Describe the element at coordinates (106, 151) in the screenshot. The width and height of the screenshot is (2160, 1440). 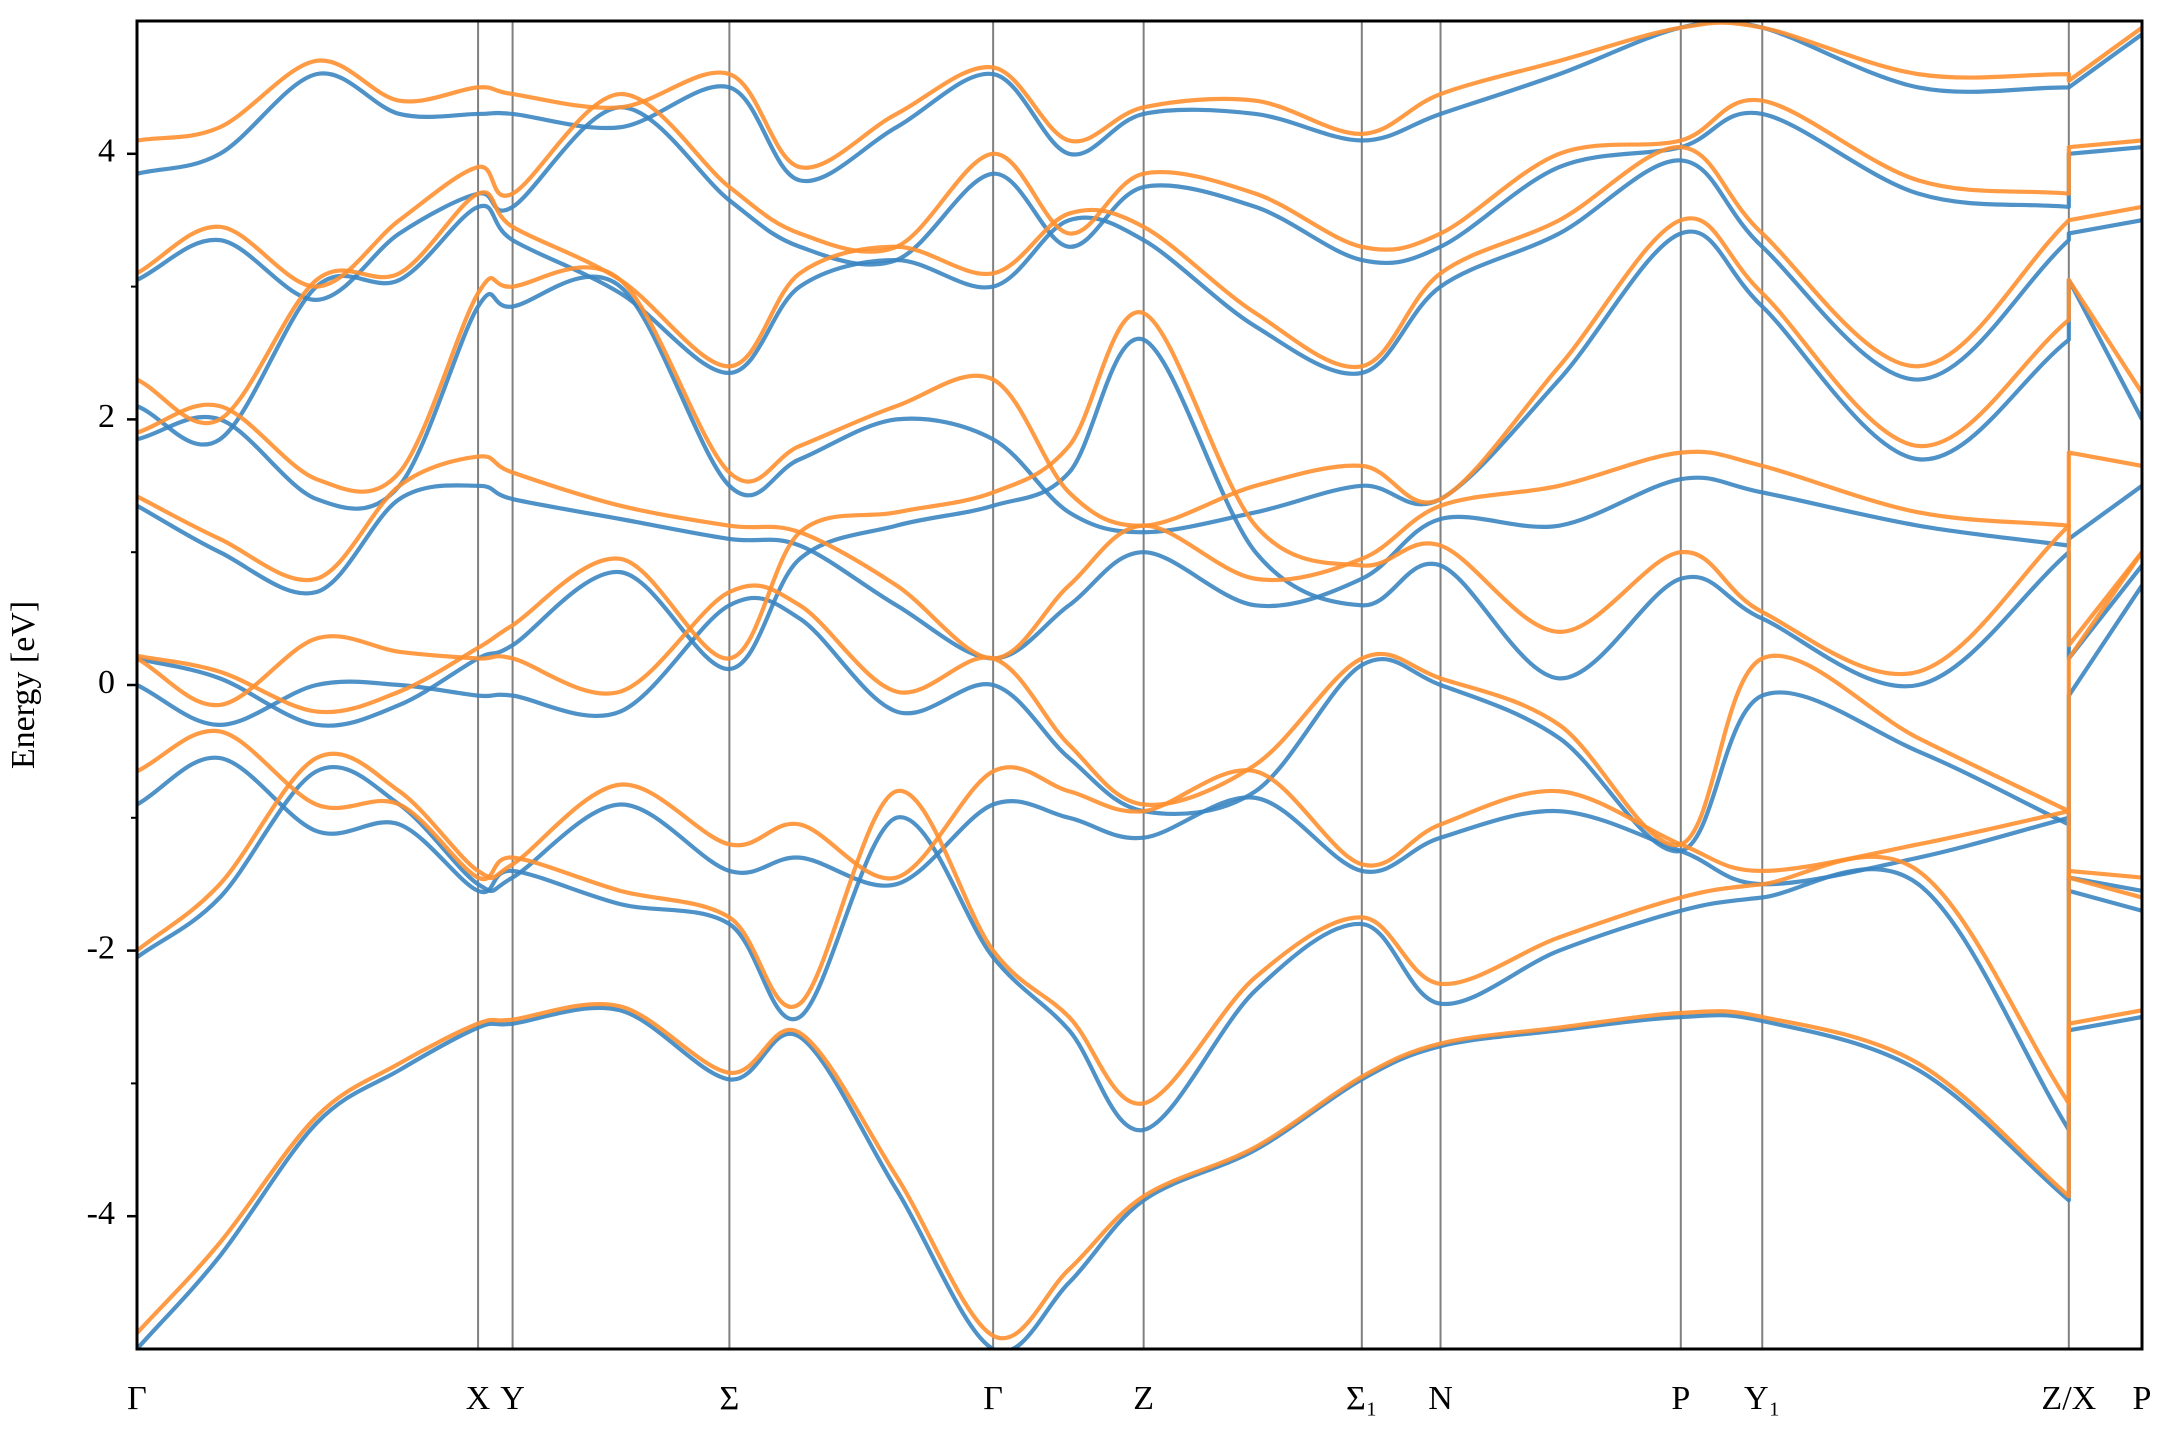
I see `y-tick-label: 4` at that location.